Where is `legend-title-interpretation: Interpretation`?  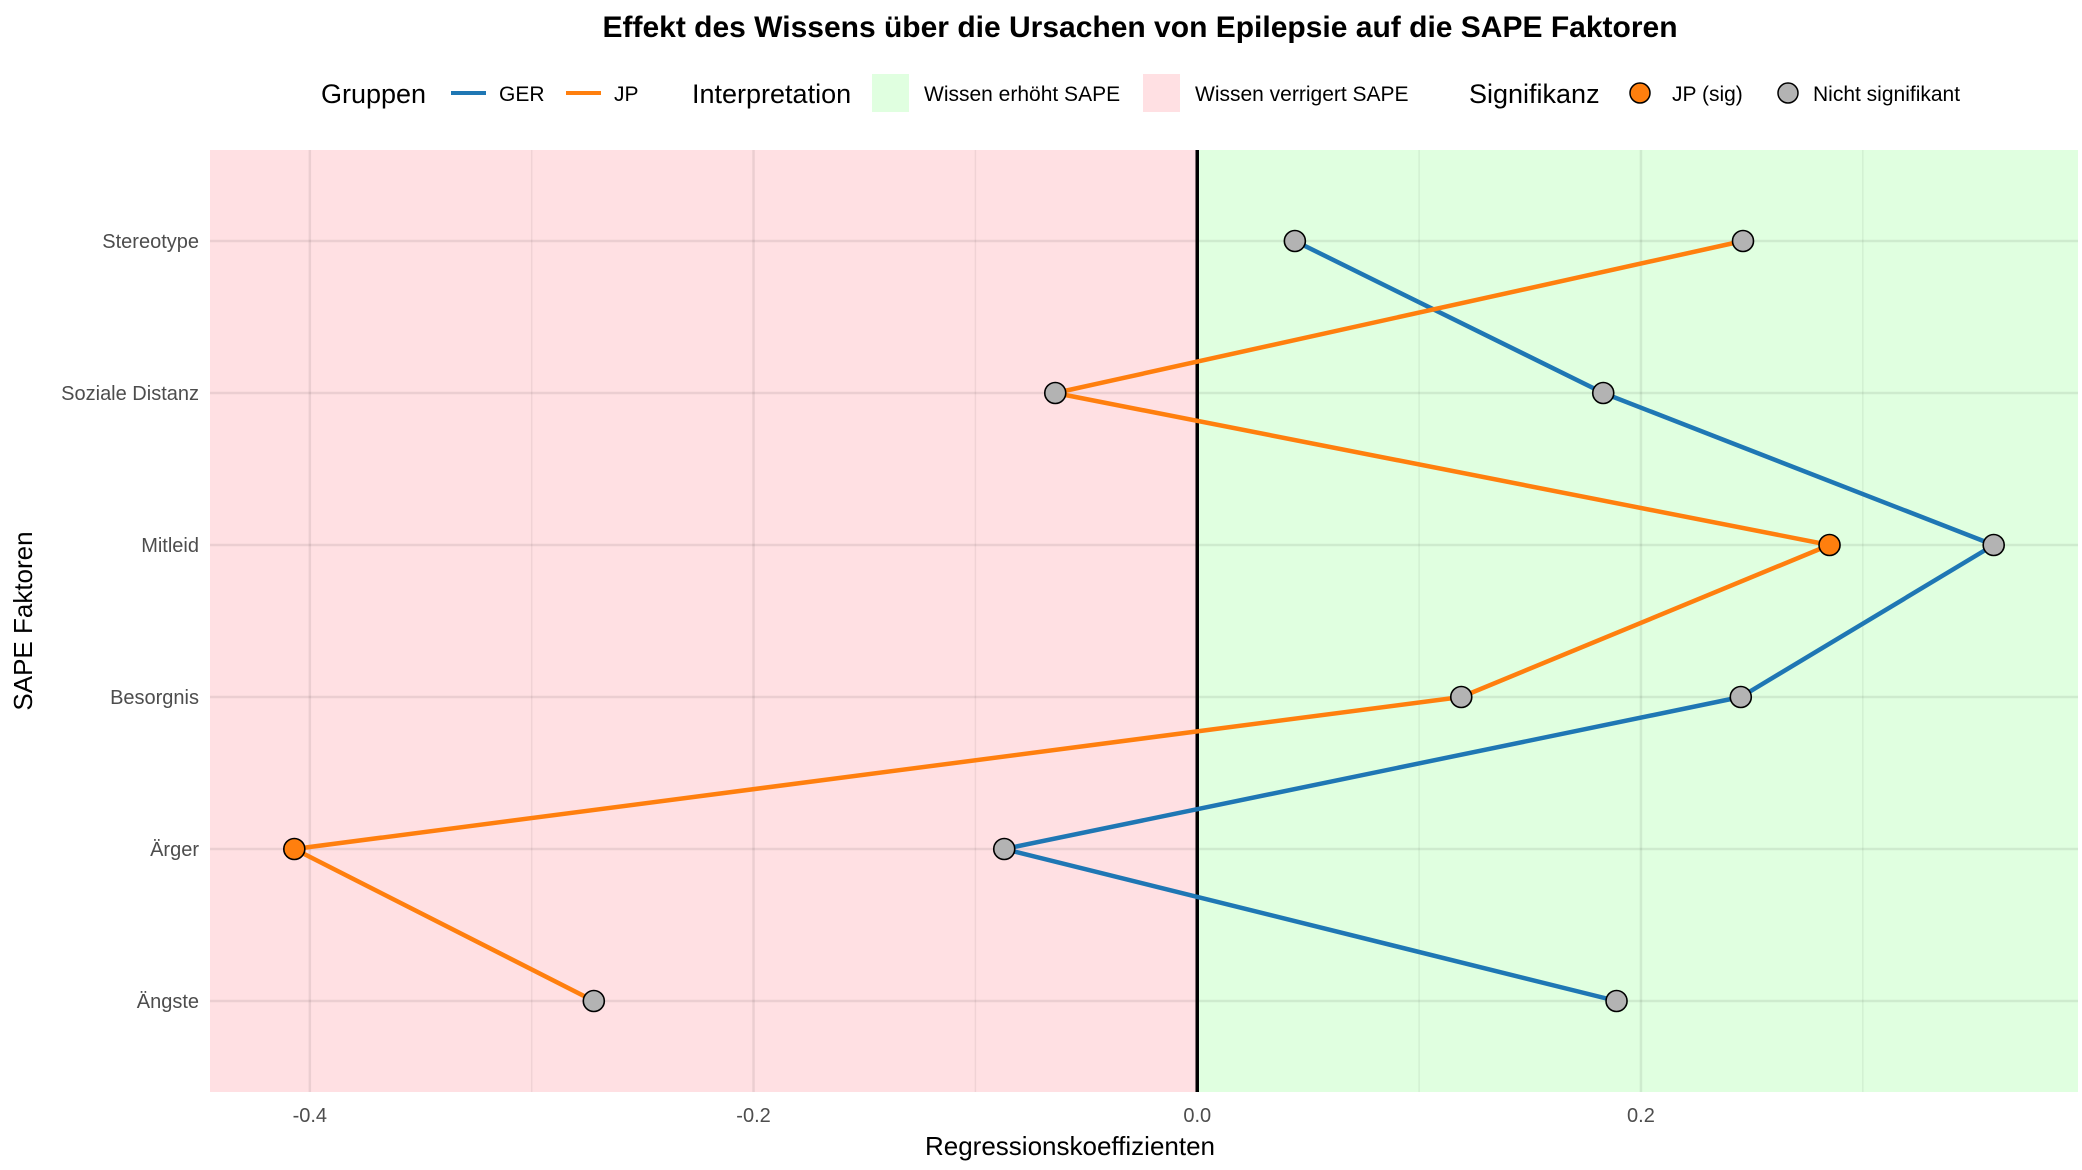
legend-title-interpretation: Interpretation is located at coordinates (771, 94).